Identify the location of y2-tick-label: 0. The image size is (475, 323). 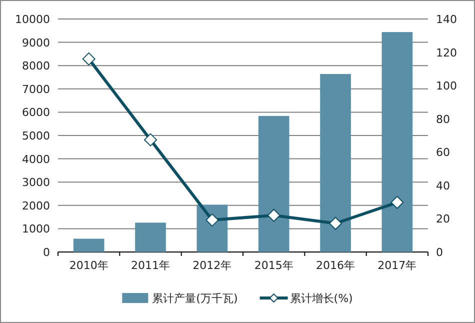
(439, 252).